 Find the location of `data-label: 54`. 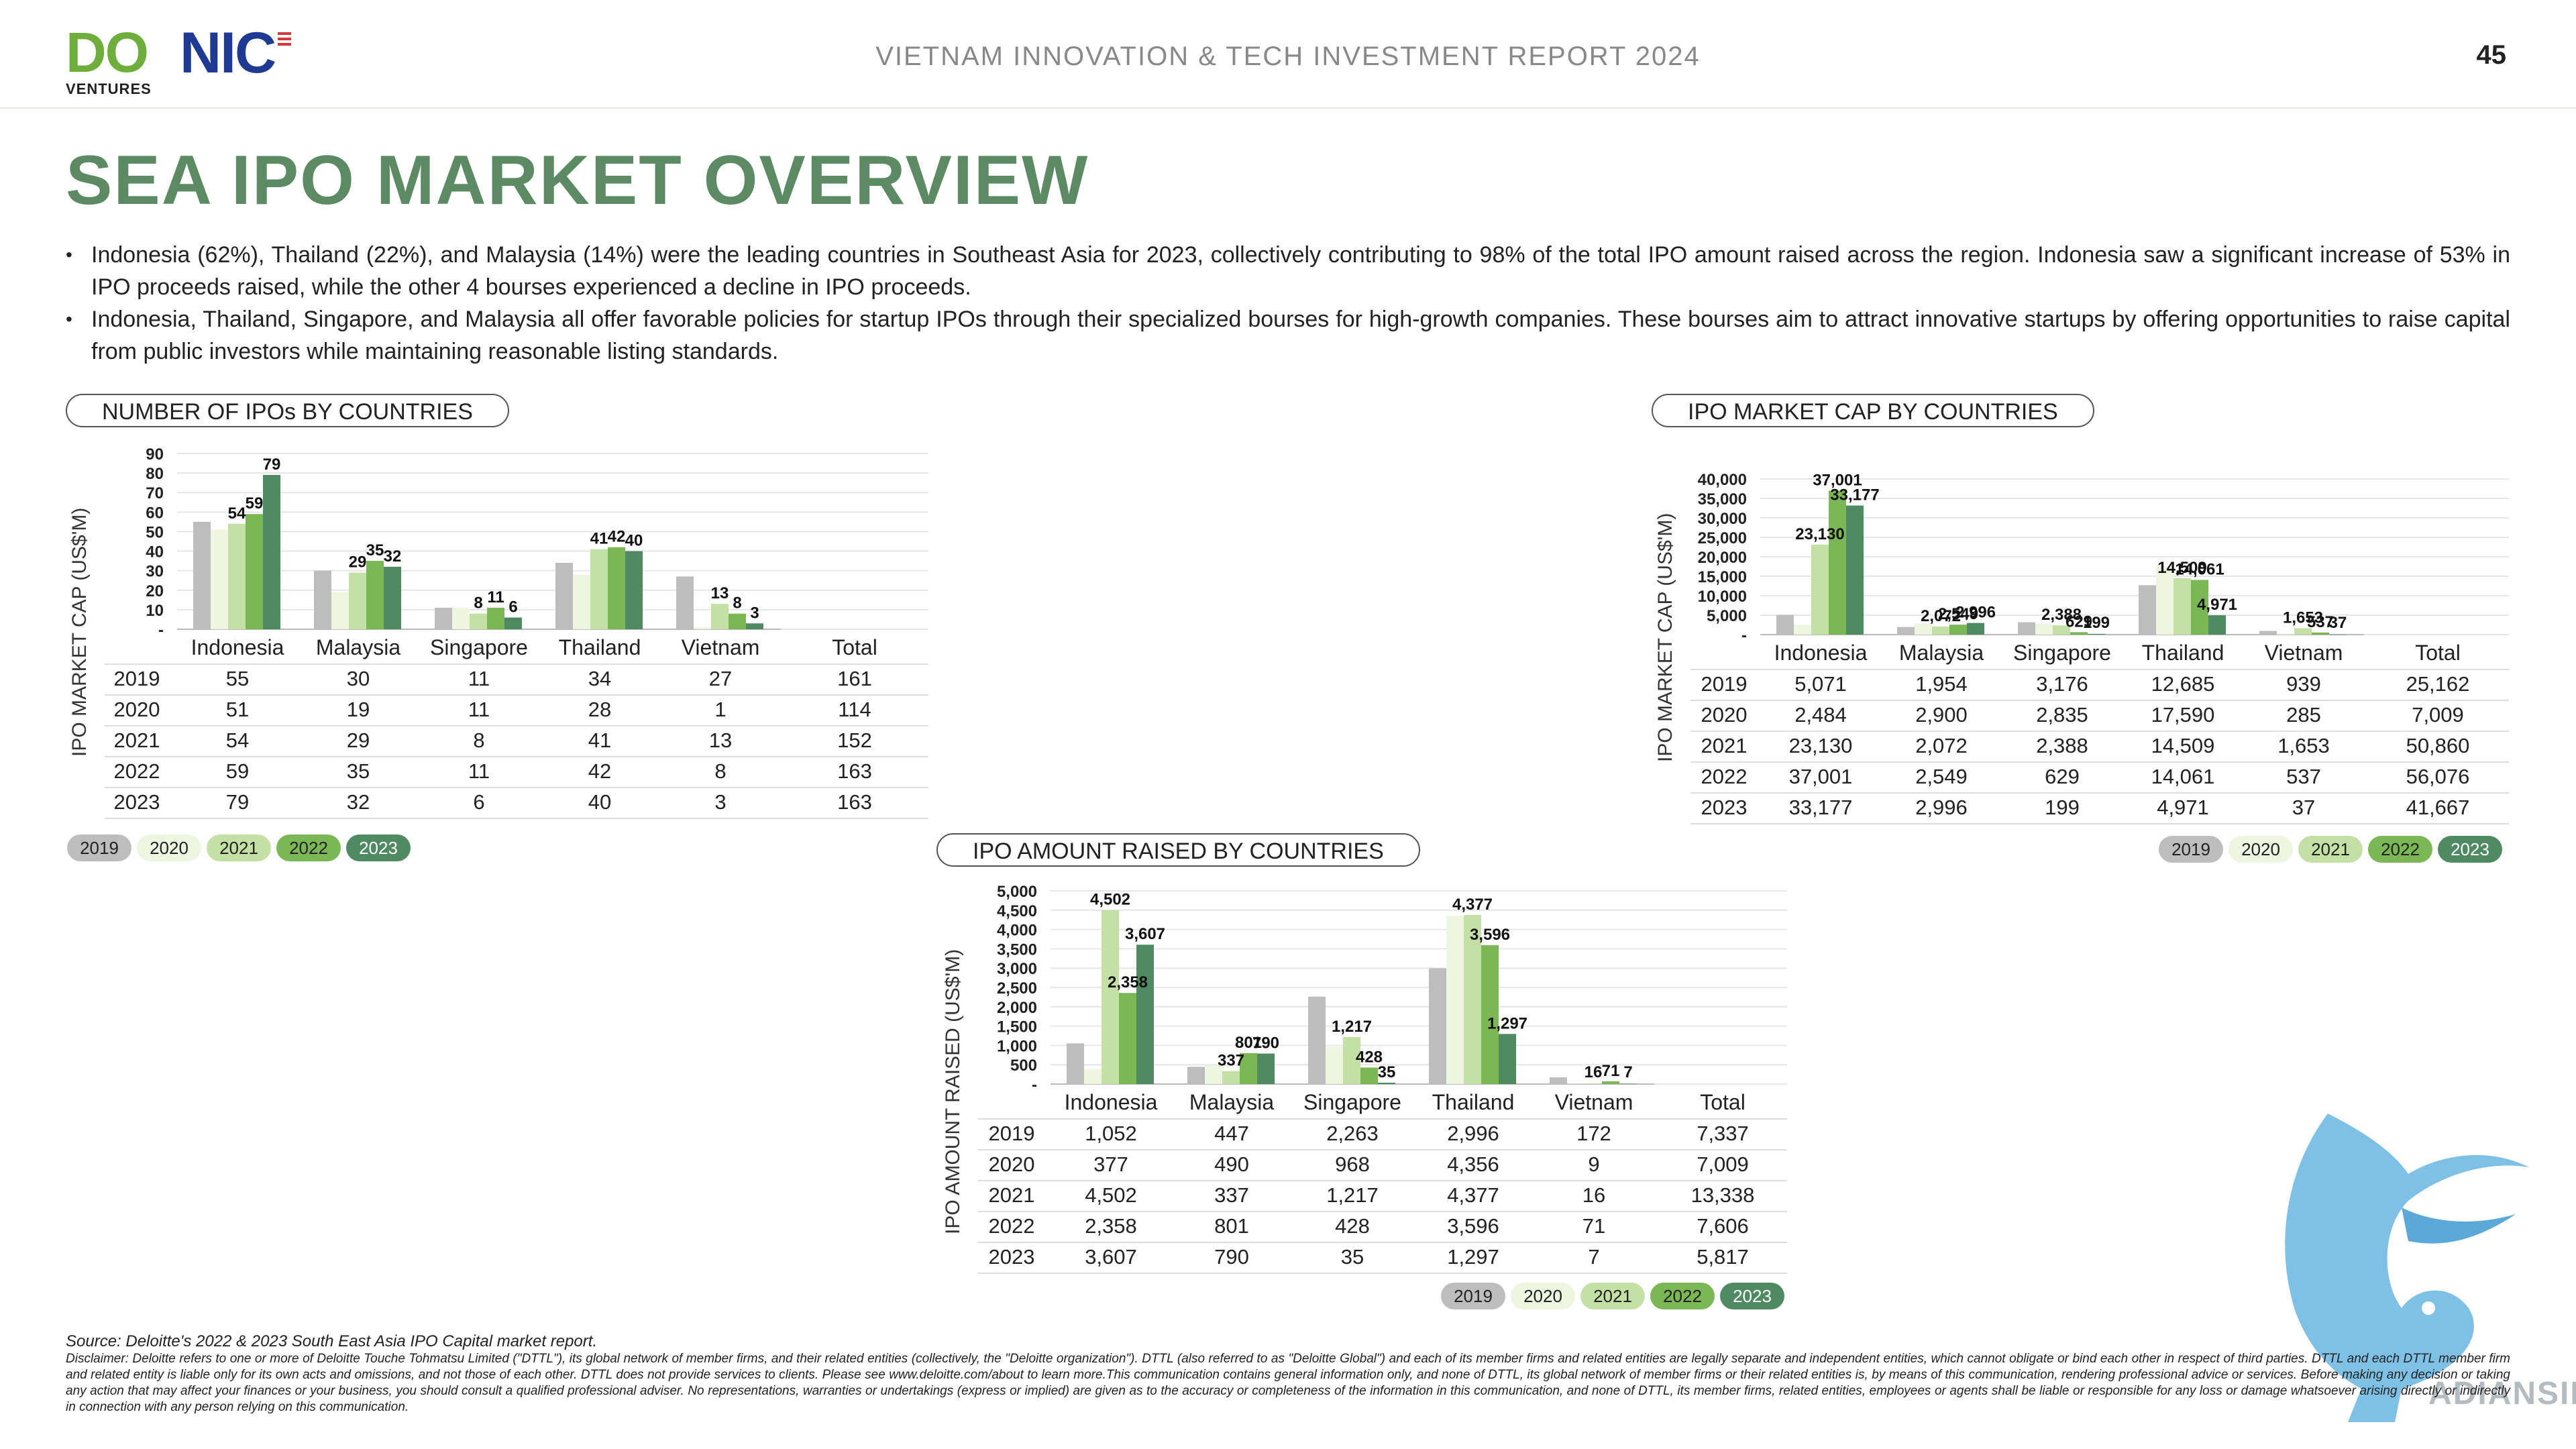

data-label: 54 is located at coordinates (237, 513).